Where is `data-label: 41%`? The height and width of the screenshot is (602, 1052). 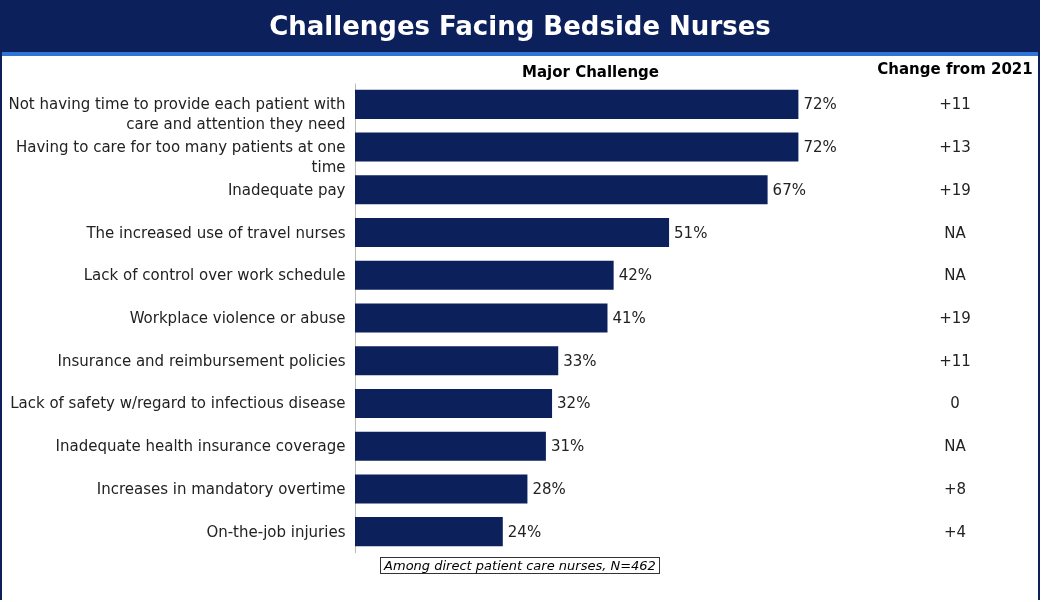 data-label: 41% is located at coordinates (629, 318).